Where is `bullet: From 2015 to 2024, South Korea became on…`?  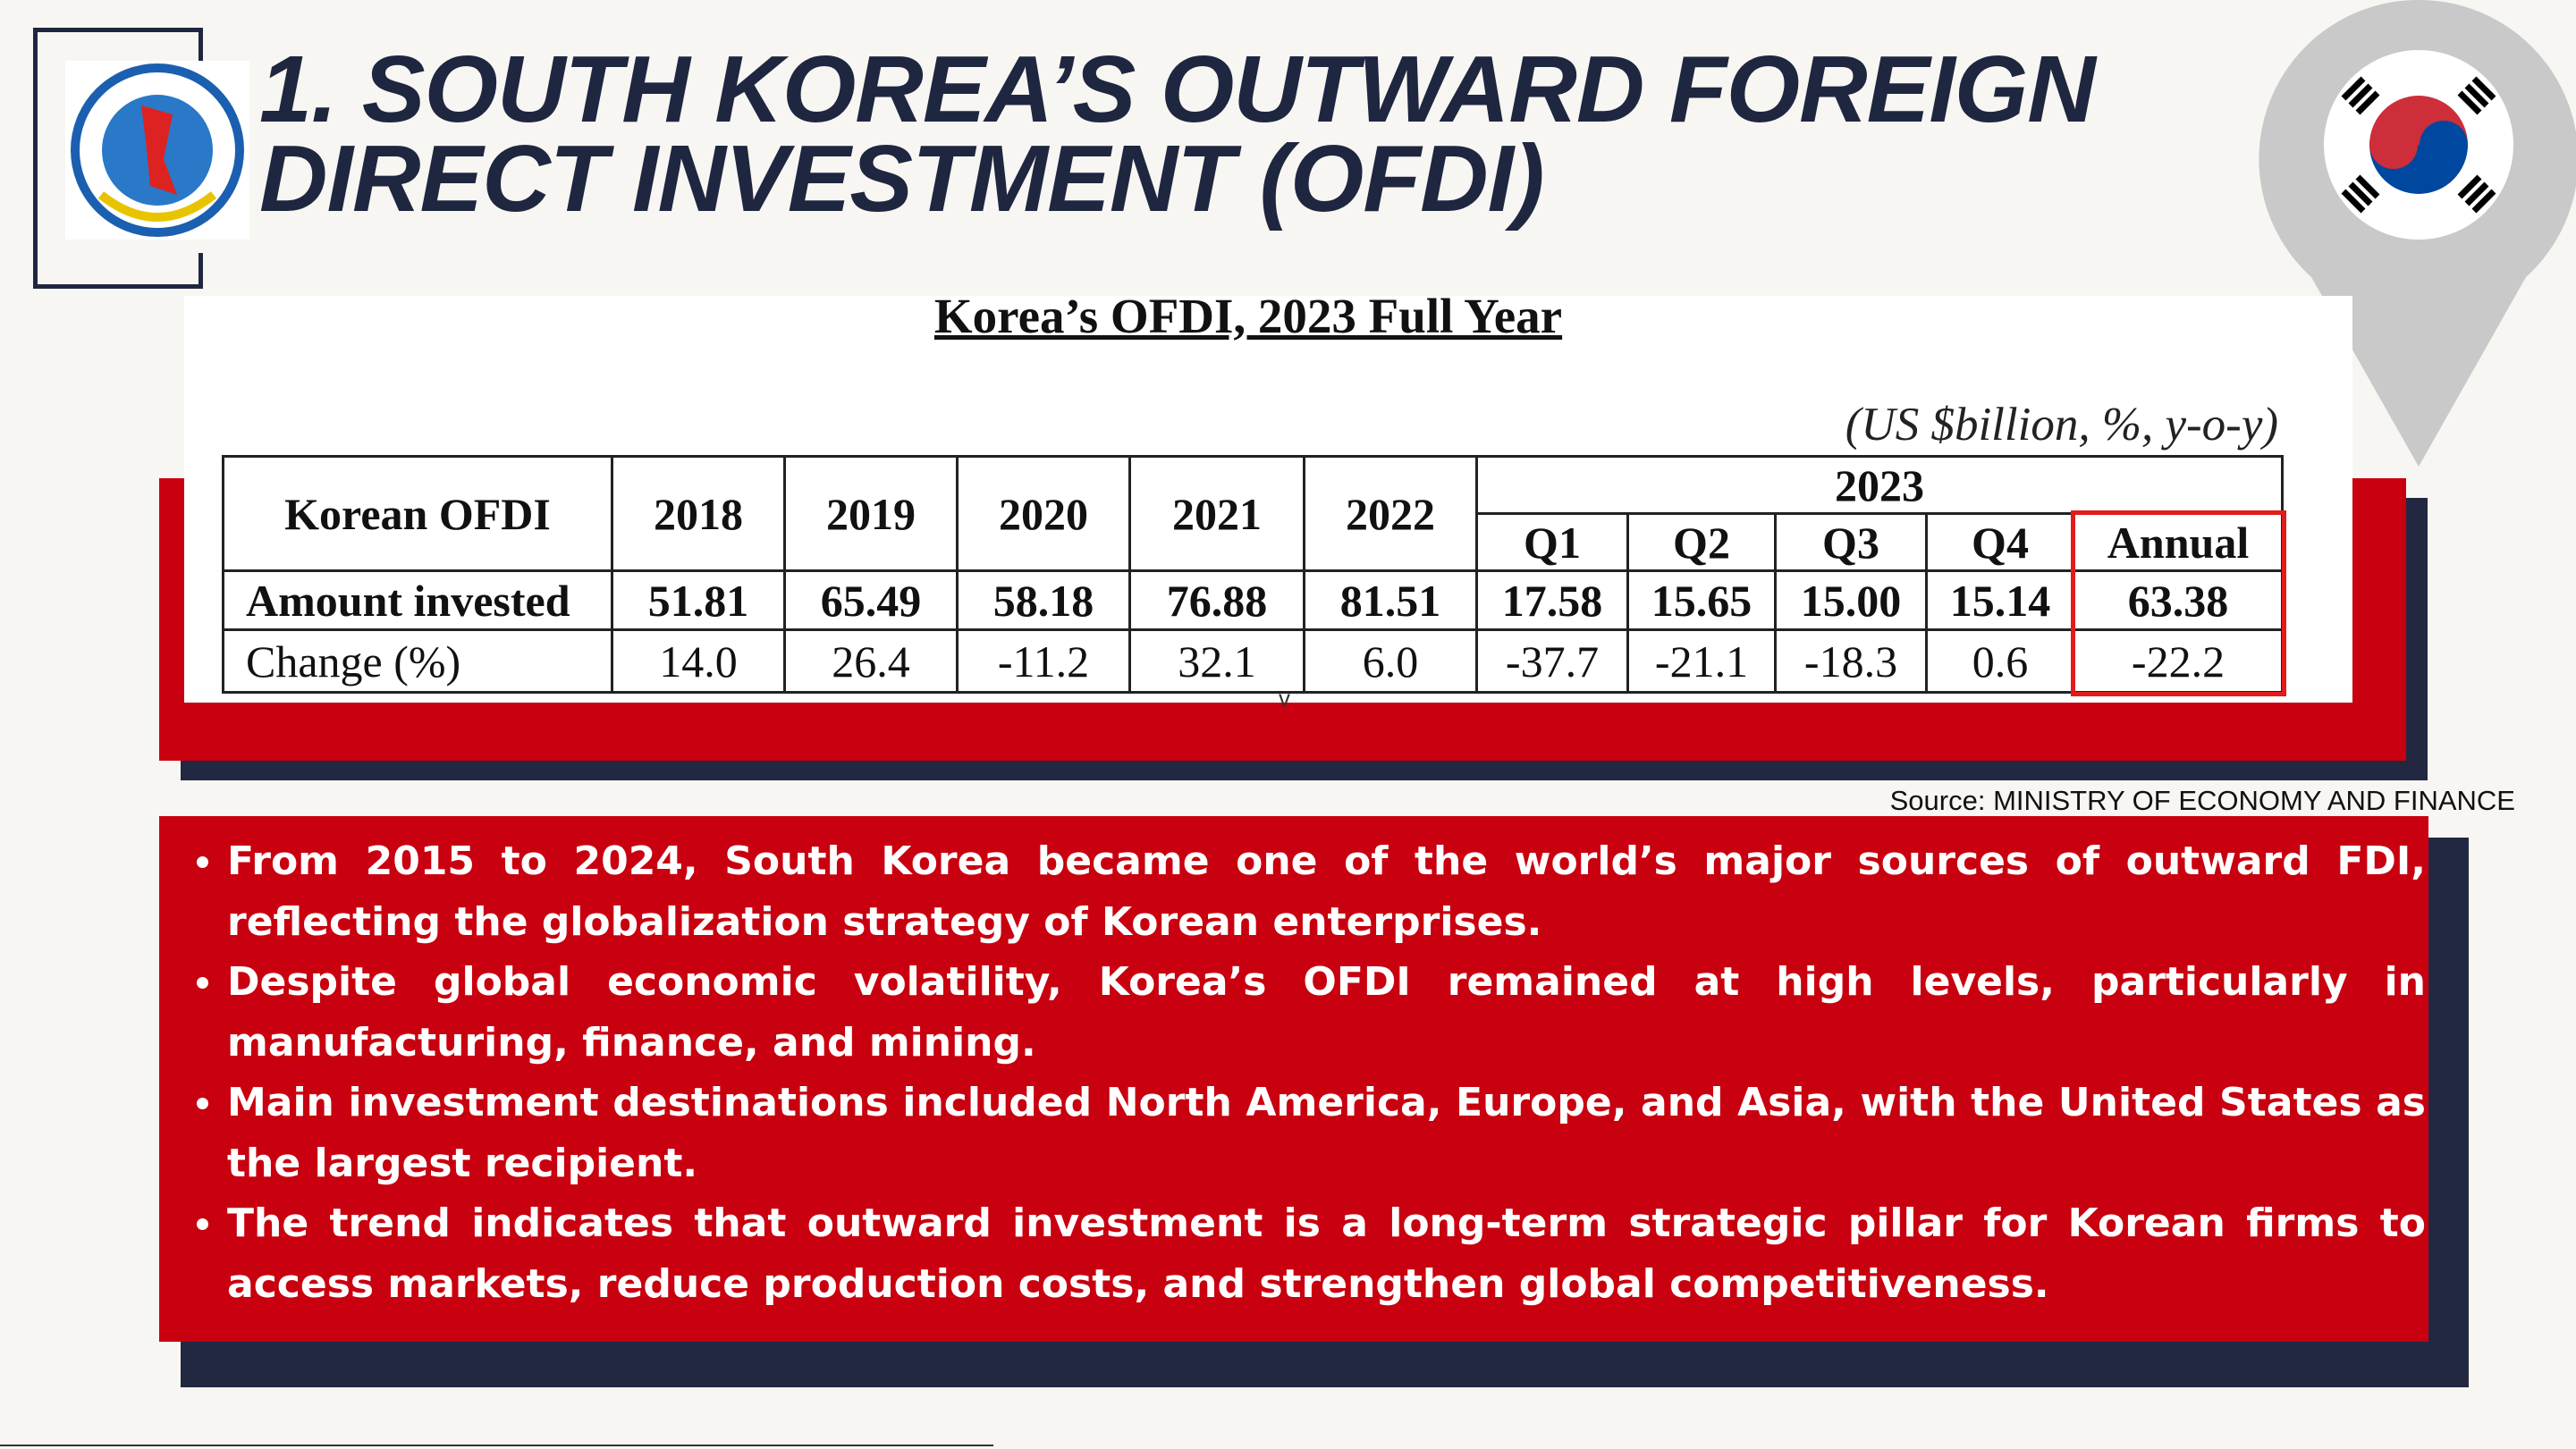
bullet: From 2015 to 2024, South Korea became on… is located at coordinates (1311, 892).